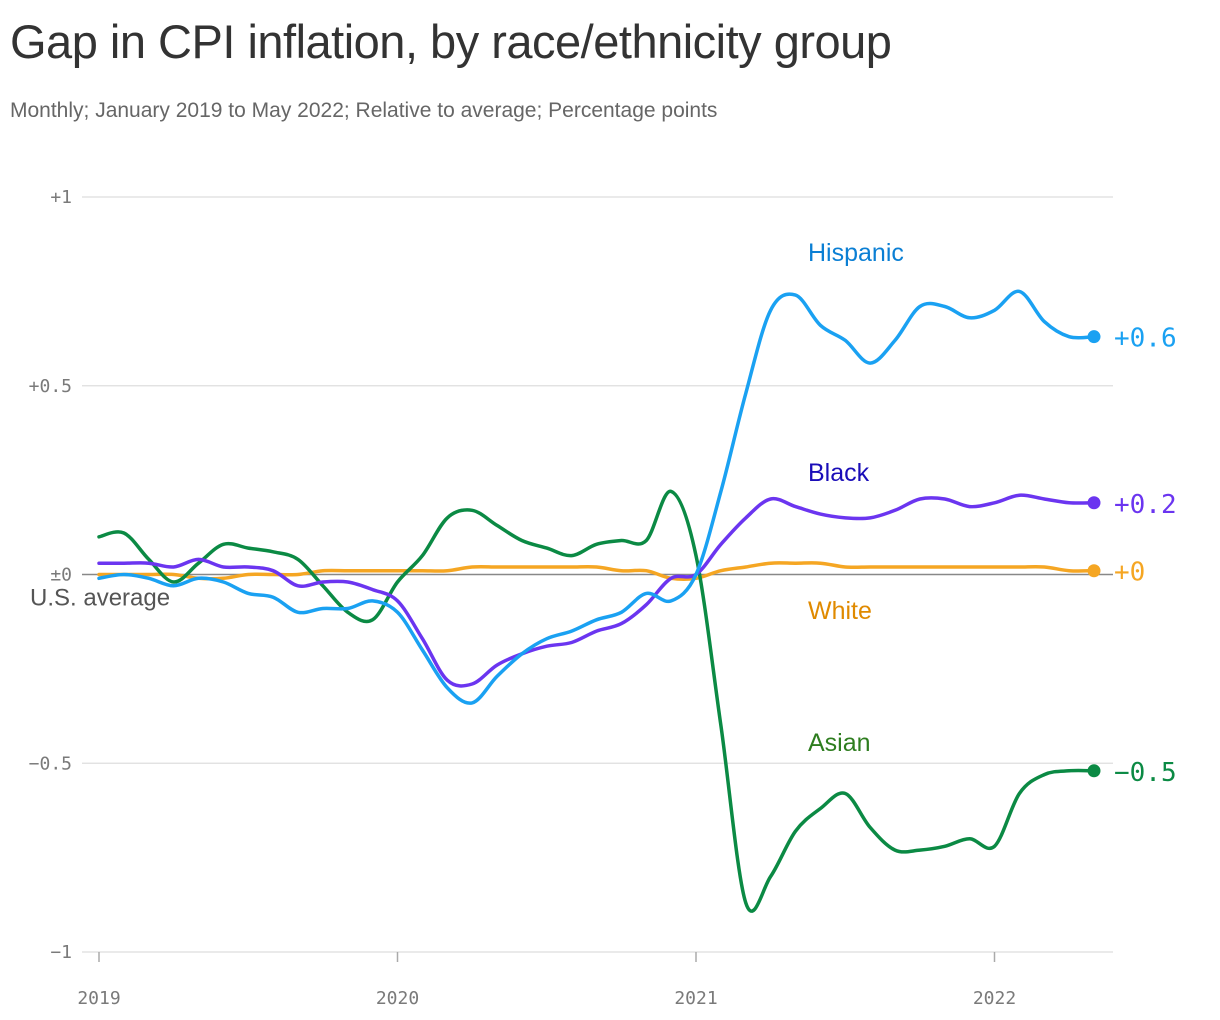 Image resolution: width=1220 pixels, height=1020 pixels. I want to click on series-label-white: White, so click(840, 611).